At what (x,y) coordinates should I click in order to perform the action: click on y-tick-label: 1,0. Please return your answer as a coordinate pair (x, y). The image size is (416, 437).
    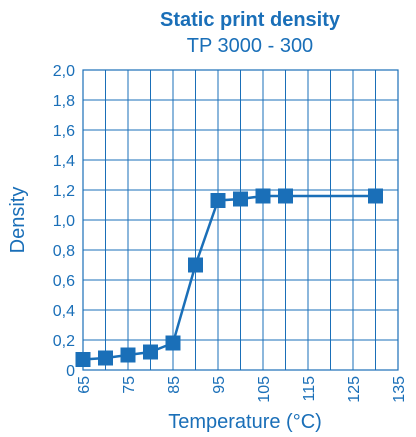
    Looking at the image, I should click on (64, 221).